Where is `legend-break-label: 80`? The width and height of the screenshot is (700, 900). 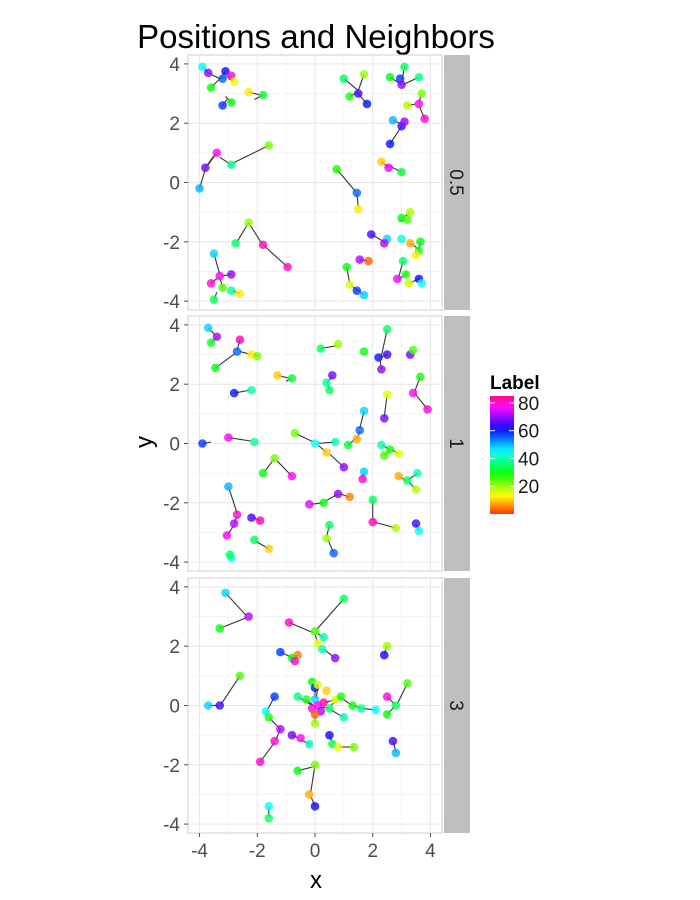 legend-break-label: 80 is located at coordinates (528, 404).